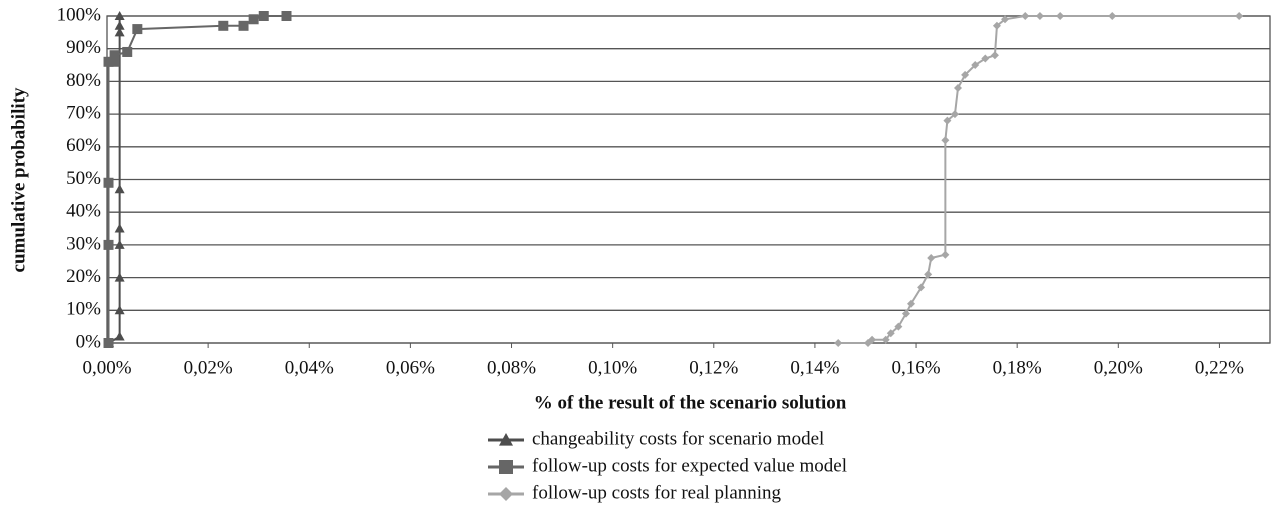 This screenshot has width=1272, height=513. Describe the element at coordinates (410, 367) in the screenshot. I see `x-tick-label: 0,06%` at that location.